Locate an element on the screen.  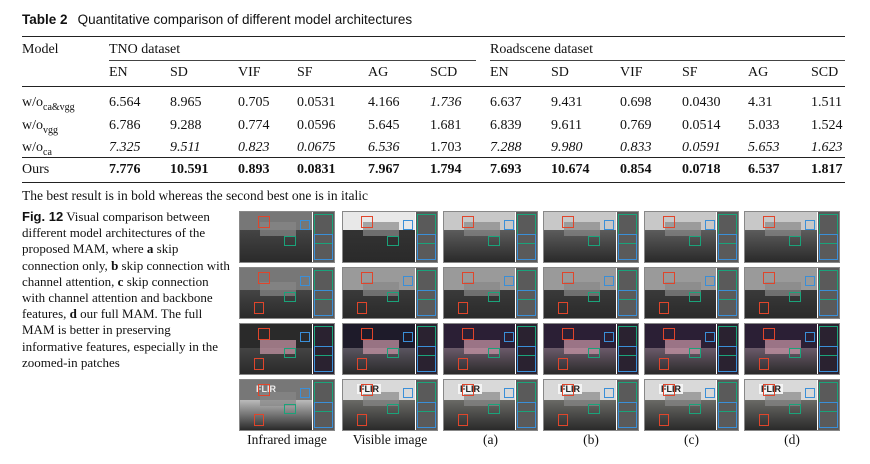
table-cell: 4.31 is located at coordinates (760, 102).